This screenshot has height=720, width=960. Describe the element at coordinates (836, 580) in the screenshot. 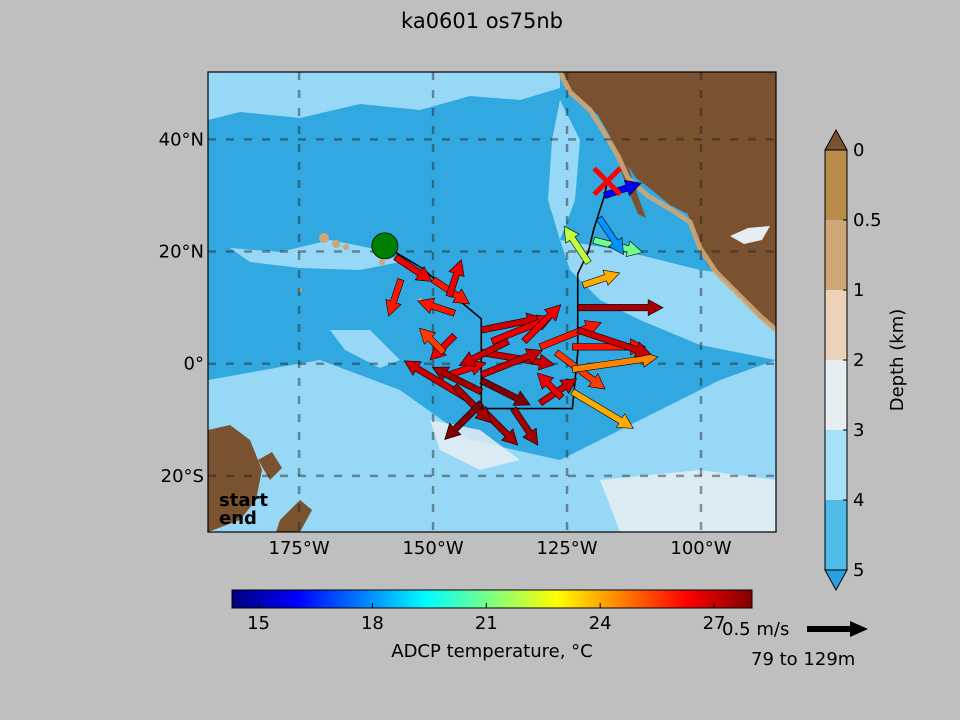

I see `depth-extend-bottom` at that location.